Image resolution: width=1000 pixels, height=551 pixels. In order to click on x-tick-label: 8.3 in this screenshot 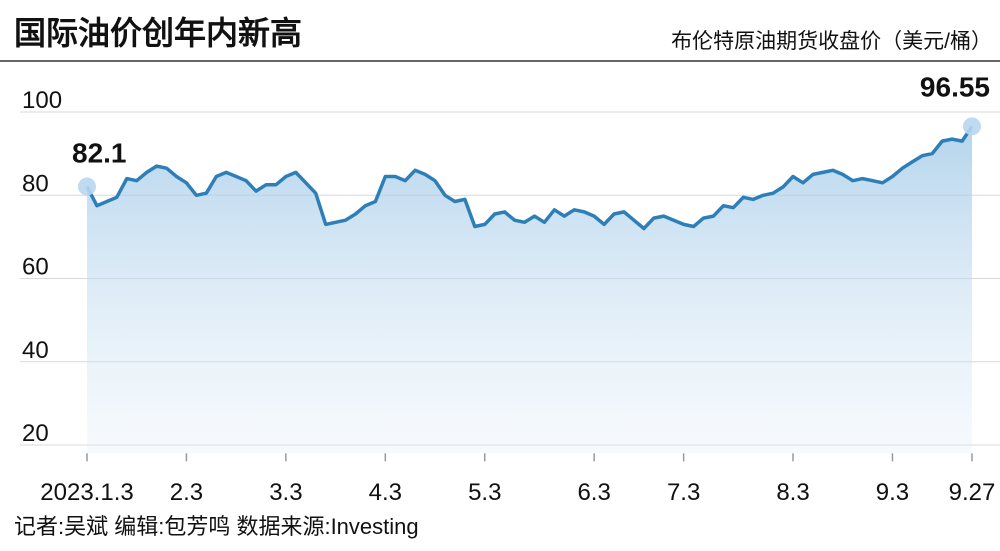, I will do `click(792, 492)`.